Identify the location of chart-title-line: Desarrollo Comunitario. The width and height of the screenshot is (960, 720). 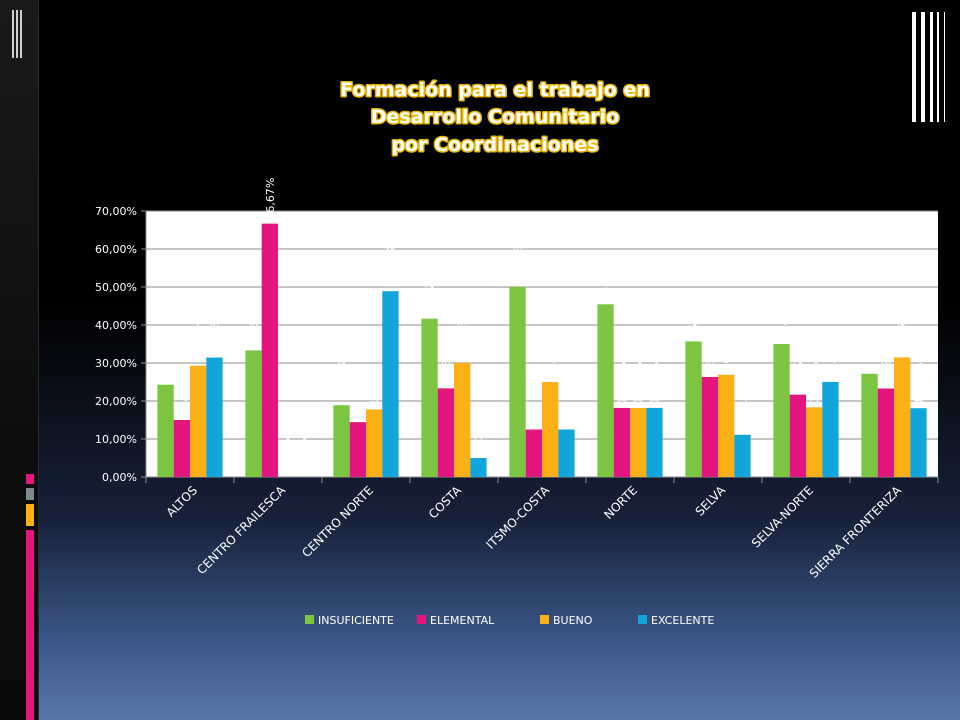
(495, 117).